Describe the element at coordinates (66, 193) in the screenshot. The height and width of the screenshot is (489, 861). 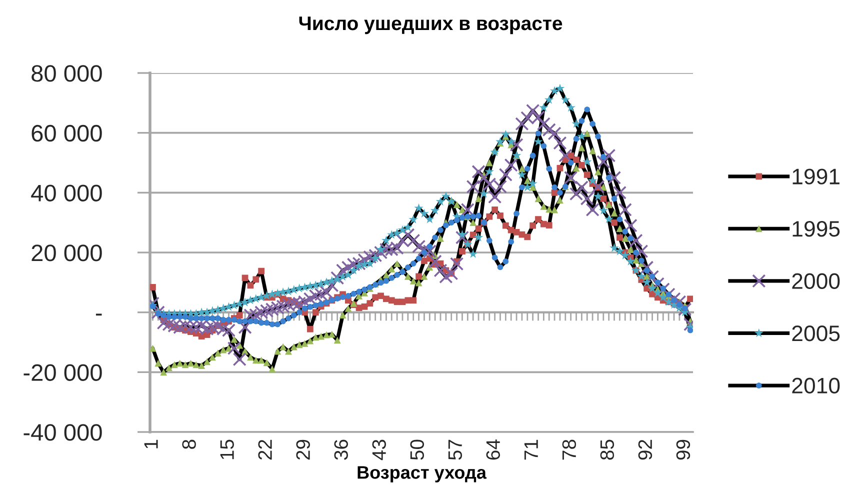
I see `y-tick-label: 40 000` at that location.